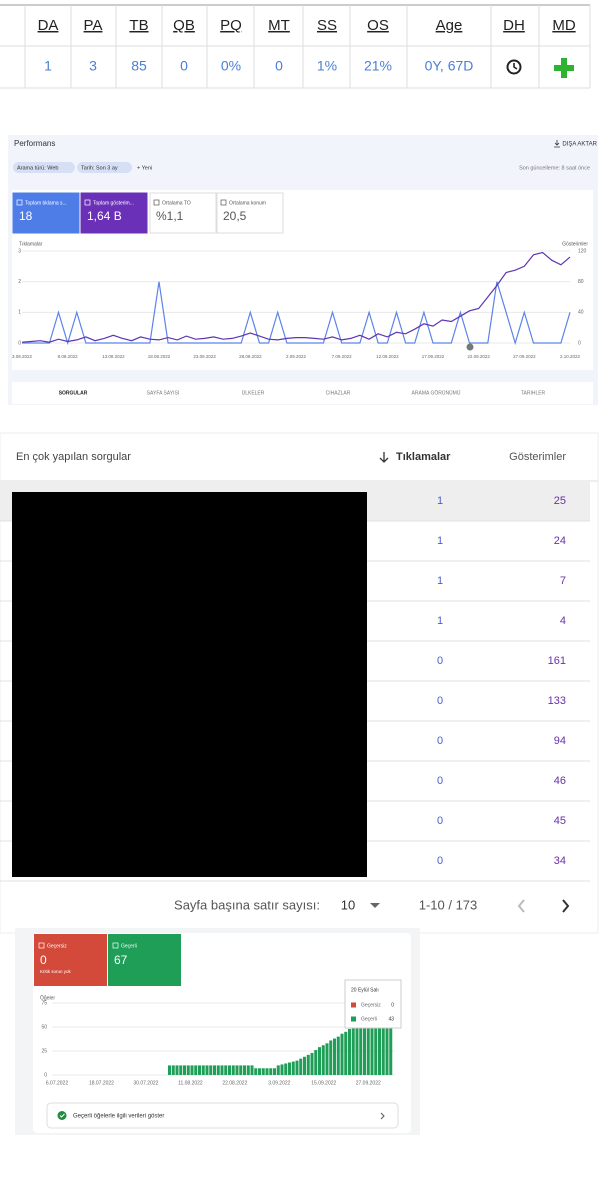 Image resolution: width=600 pixels, height=1200 pixels. I want to click on new-filter: + Yeni, so click(144, 168).